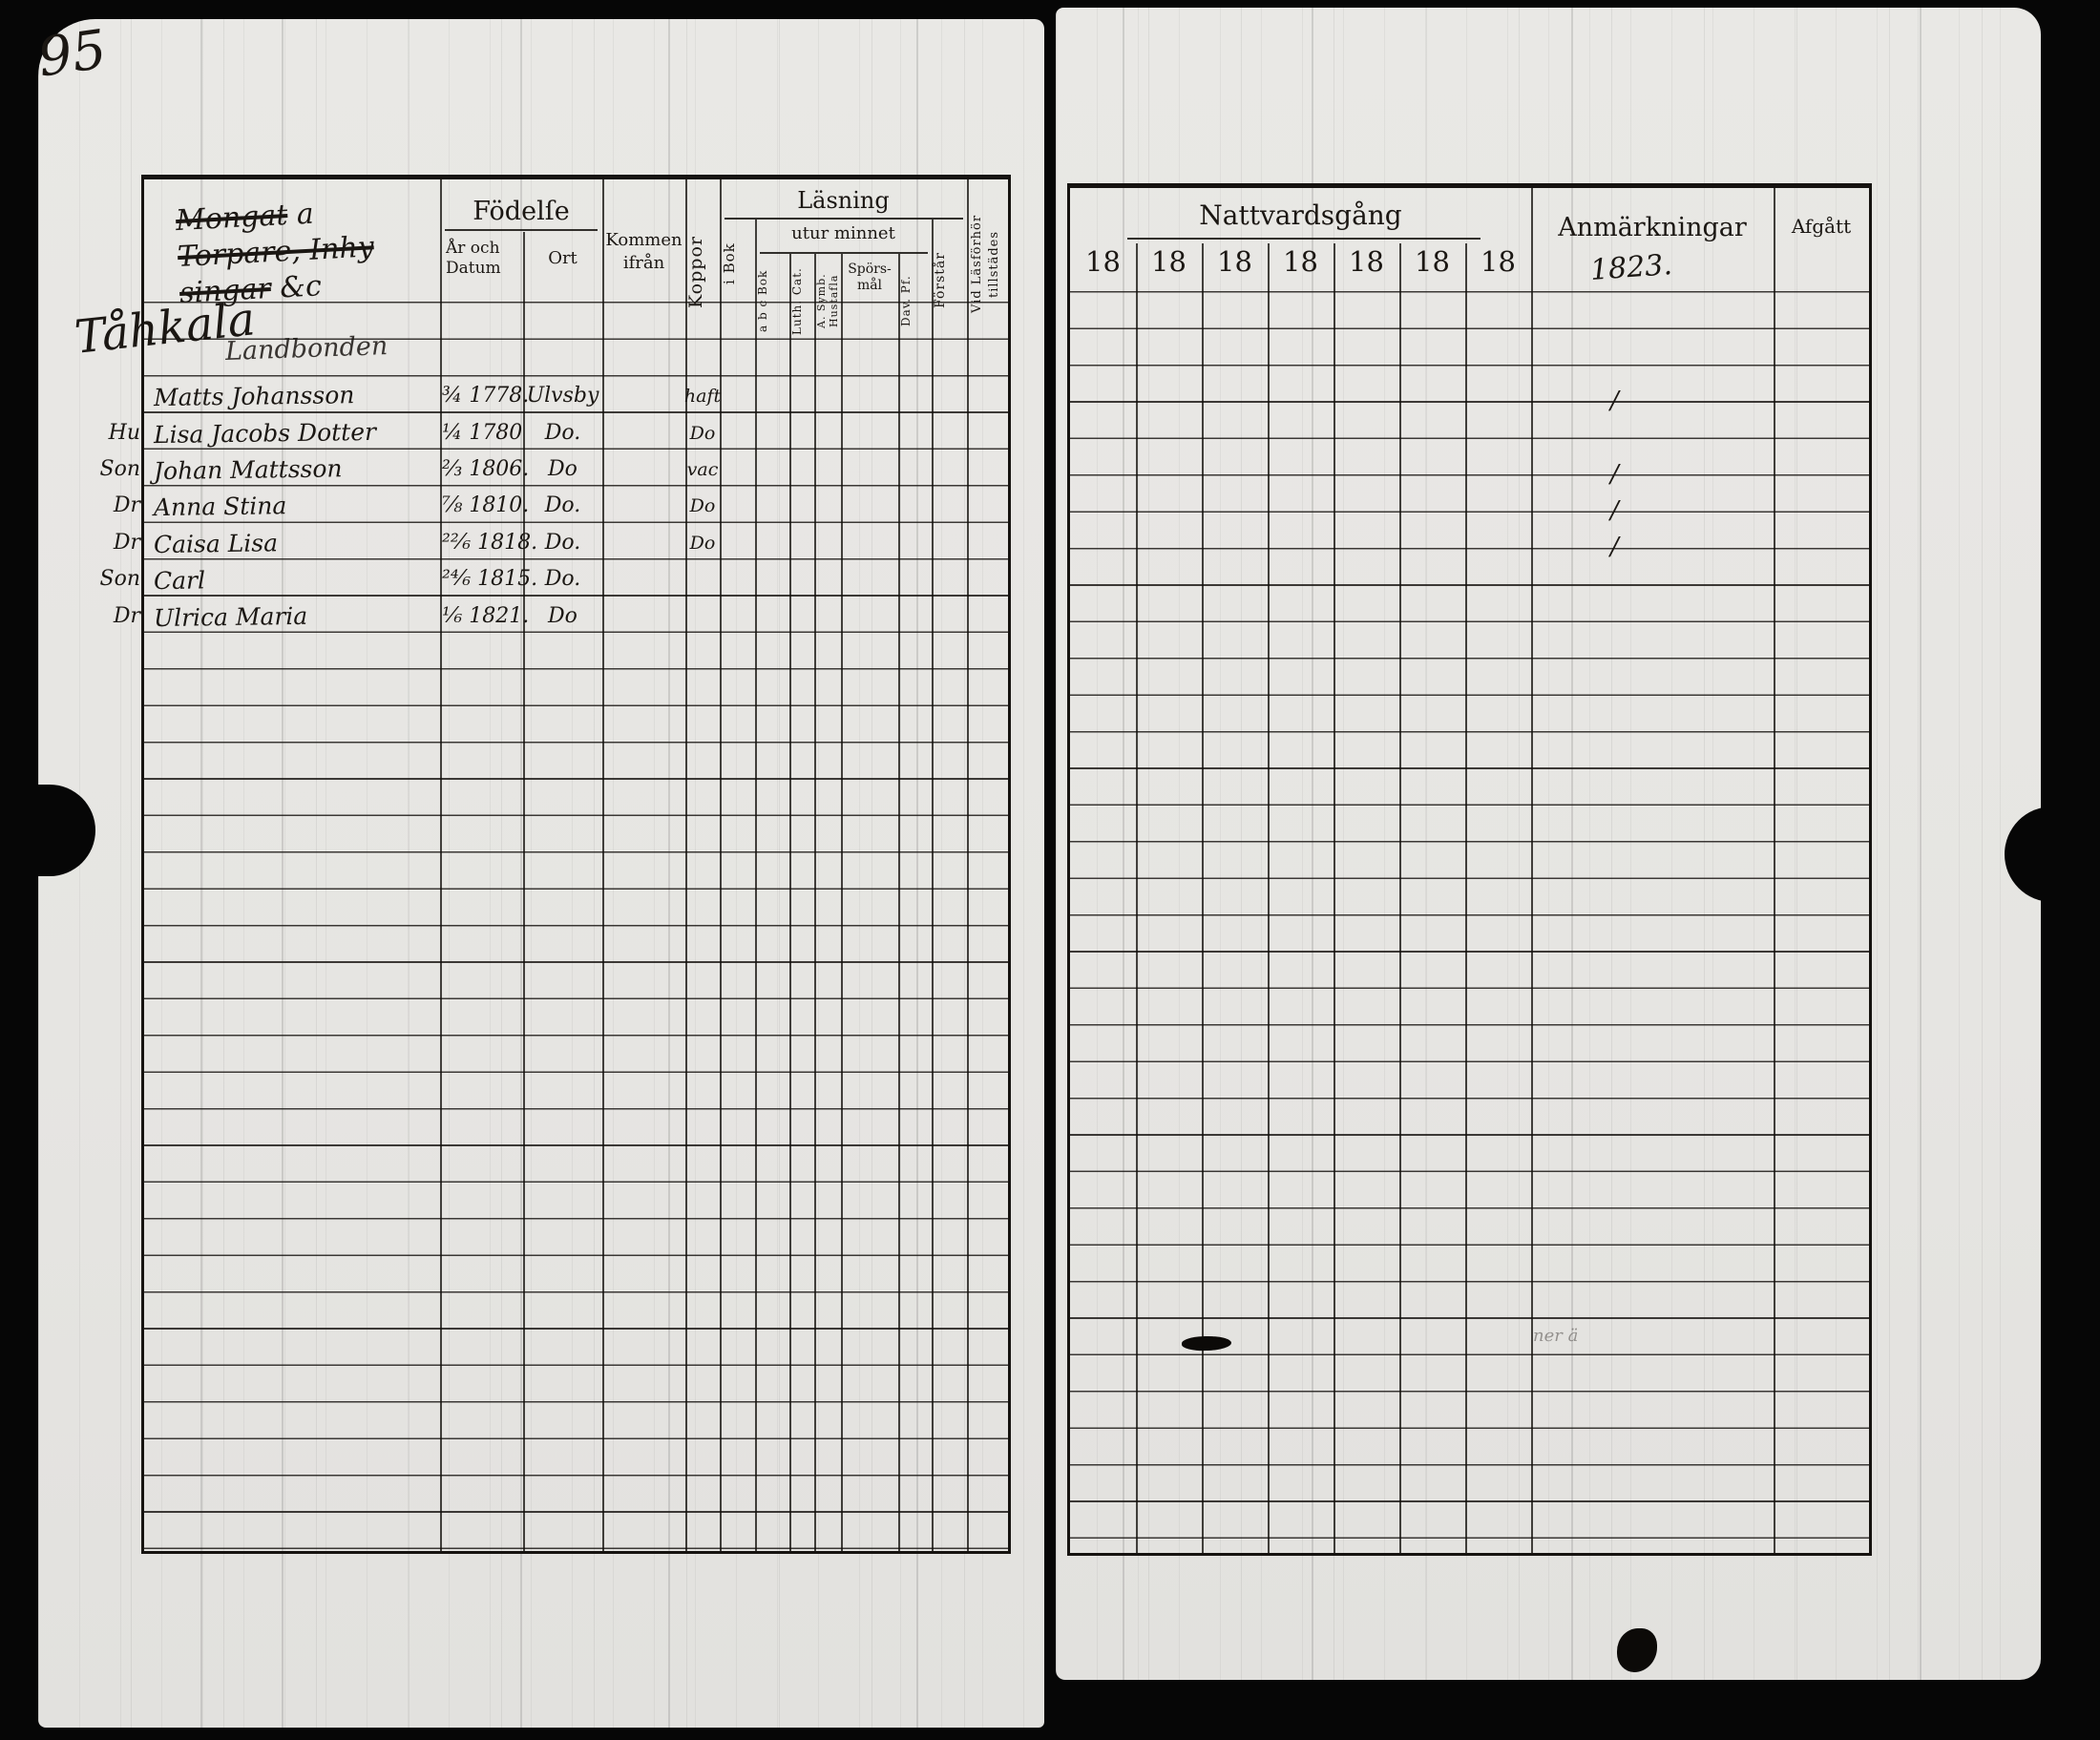 The image size is (2100, 1740). Describe the element at coordinates (301, 214) in the screenshot. I see `scribble-rest: a` at that location.